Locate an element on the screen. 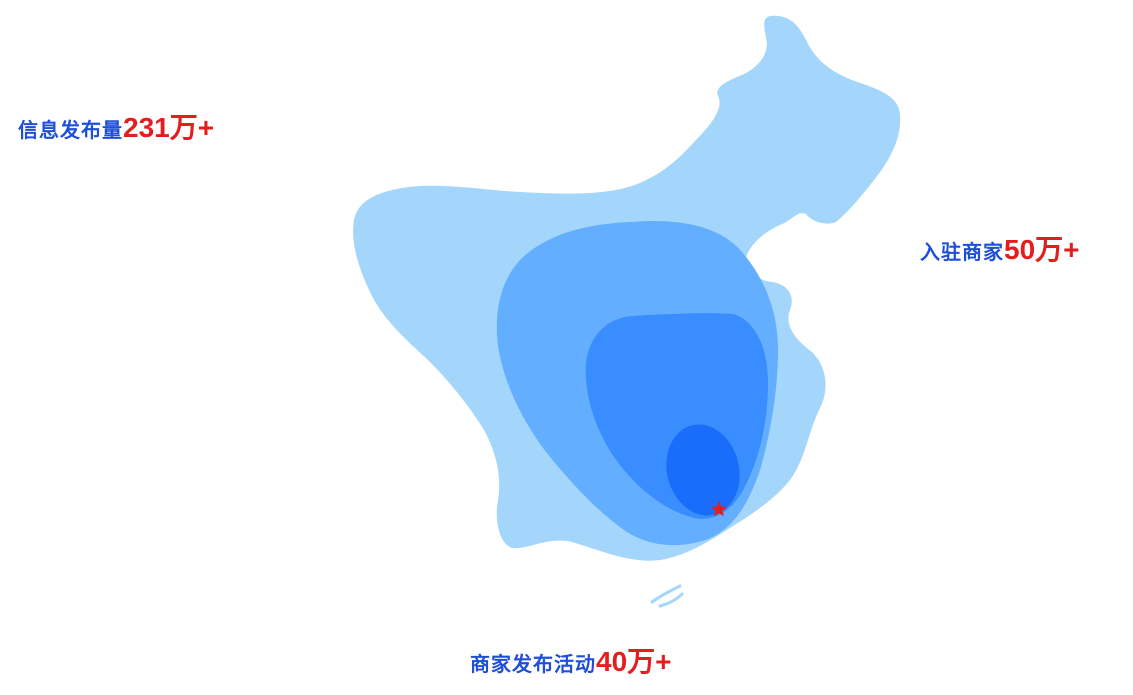  map-island is located at coordinates (667, 596).